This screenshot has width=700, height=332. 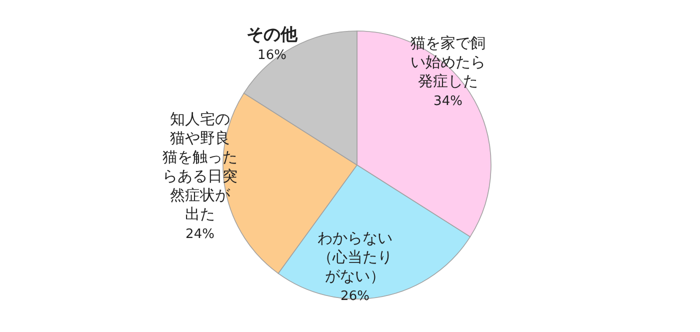 What do you see at coordinates (448, 101) in the screenshot?
I see `data-label: 34%` at bounding box center [448, 101].